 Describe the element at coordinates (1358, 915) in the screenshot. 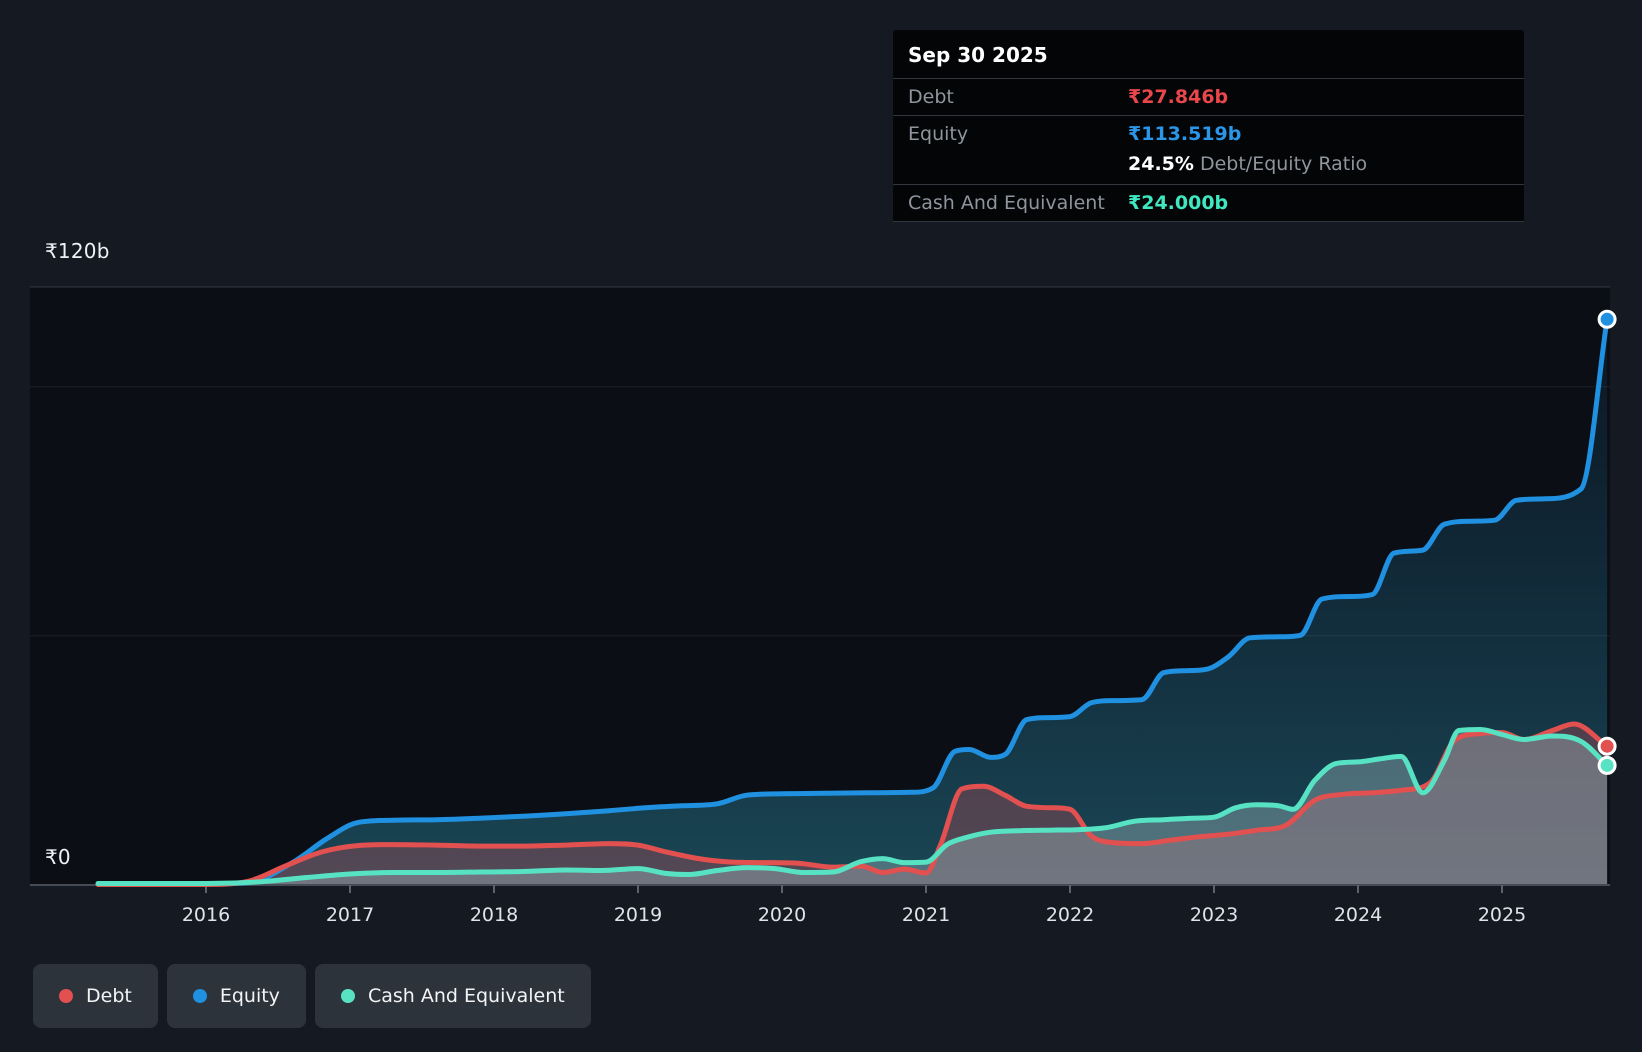

I see `x-axis-label: 2024` at that location.